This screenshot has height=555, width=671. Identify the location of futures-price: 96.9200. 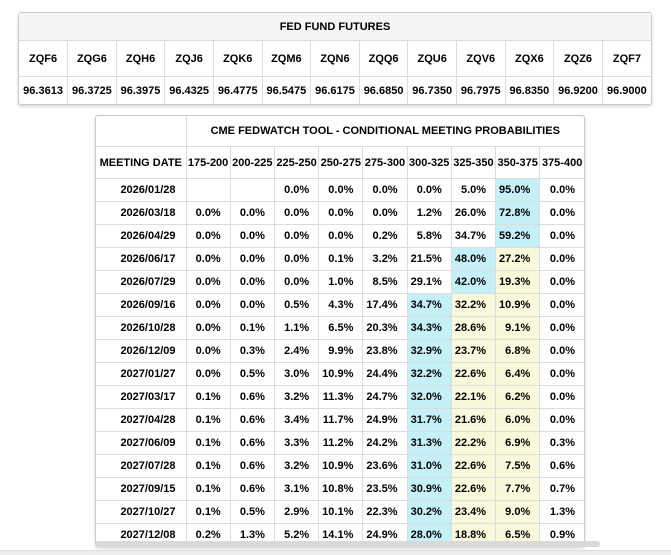
(578, 90).